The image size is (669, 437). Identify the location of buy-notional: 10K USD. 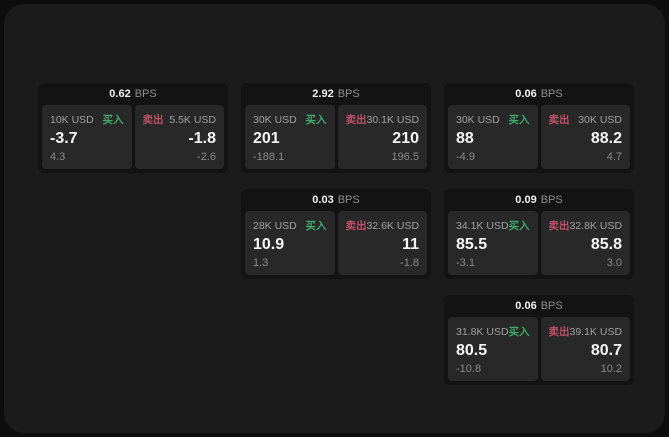
(72, 120).